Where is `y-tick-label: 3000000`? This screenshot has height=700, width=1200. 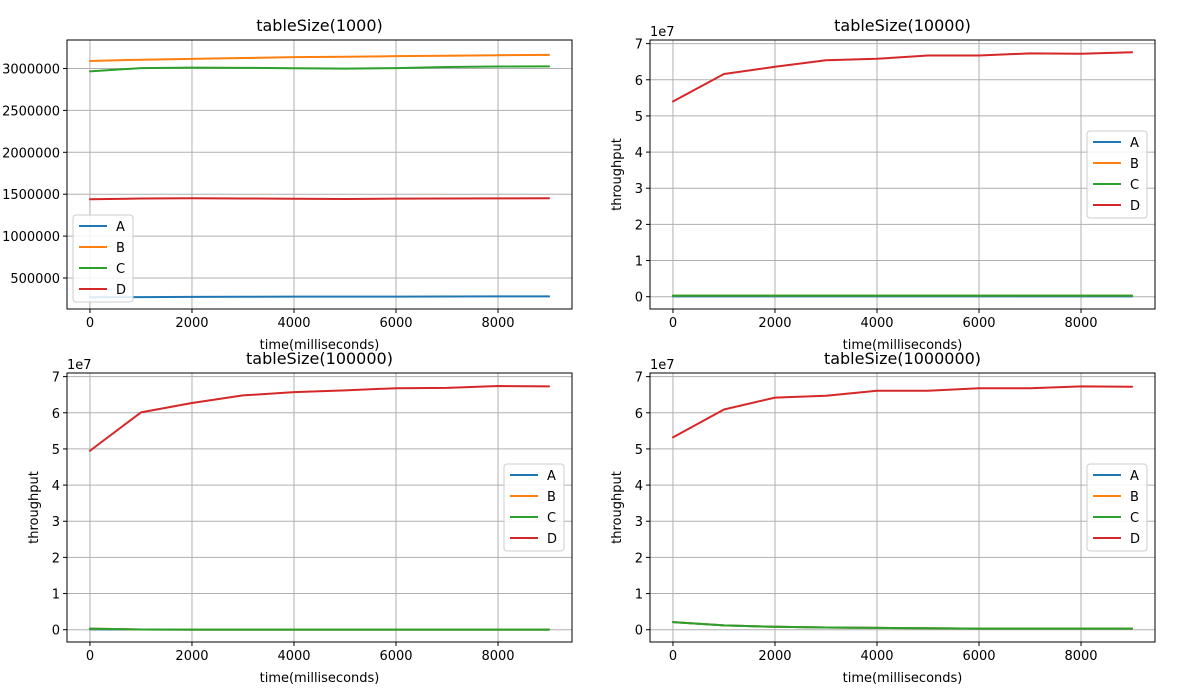
y-tick-label: 3000000 is located at coordinates (31, 69).